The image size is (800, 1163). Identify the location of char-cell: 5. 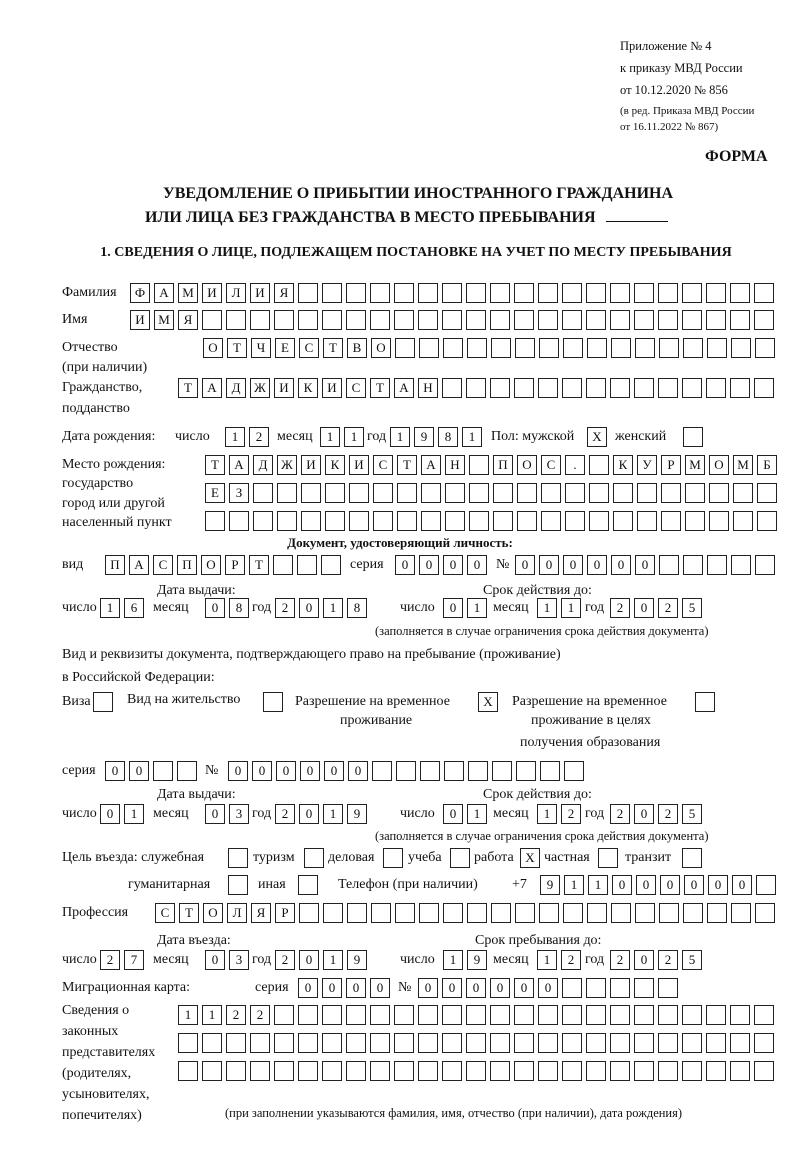
(692, 814).